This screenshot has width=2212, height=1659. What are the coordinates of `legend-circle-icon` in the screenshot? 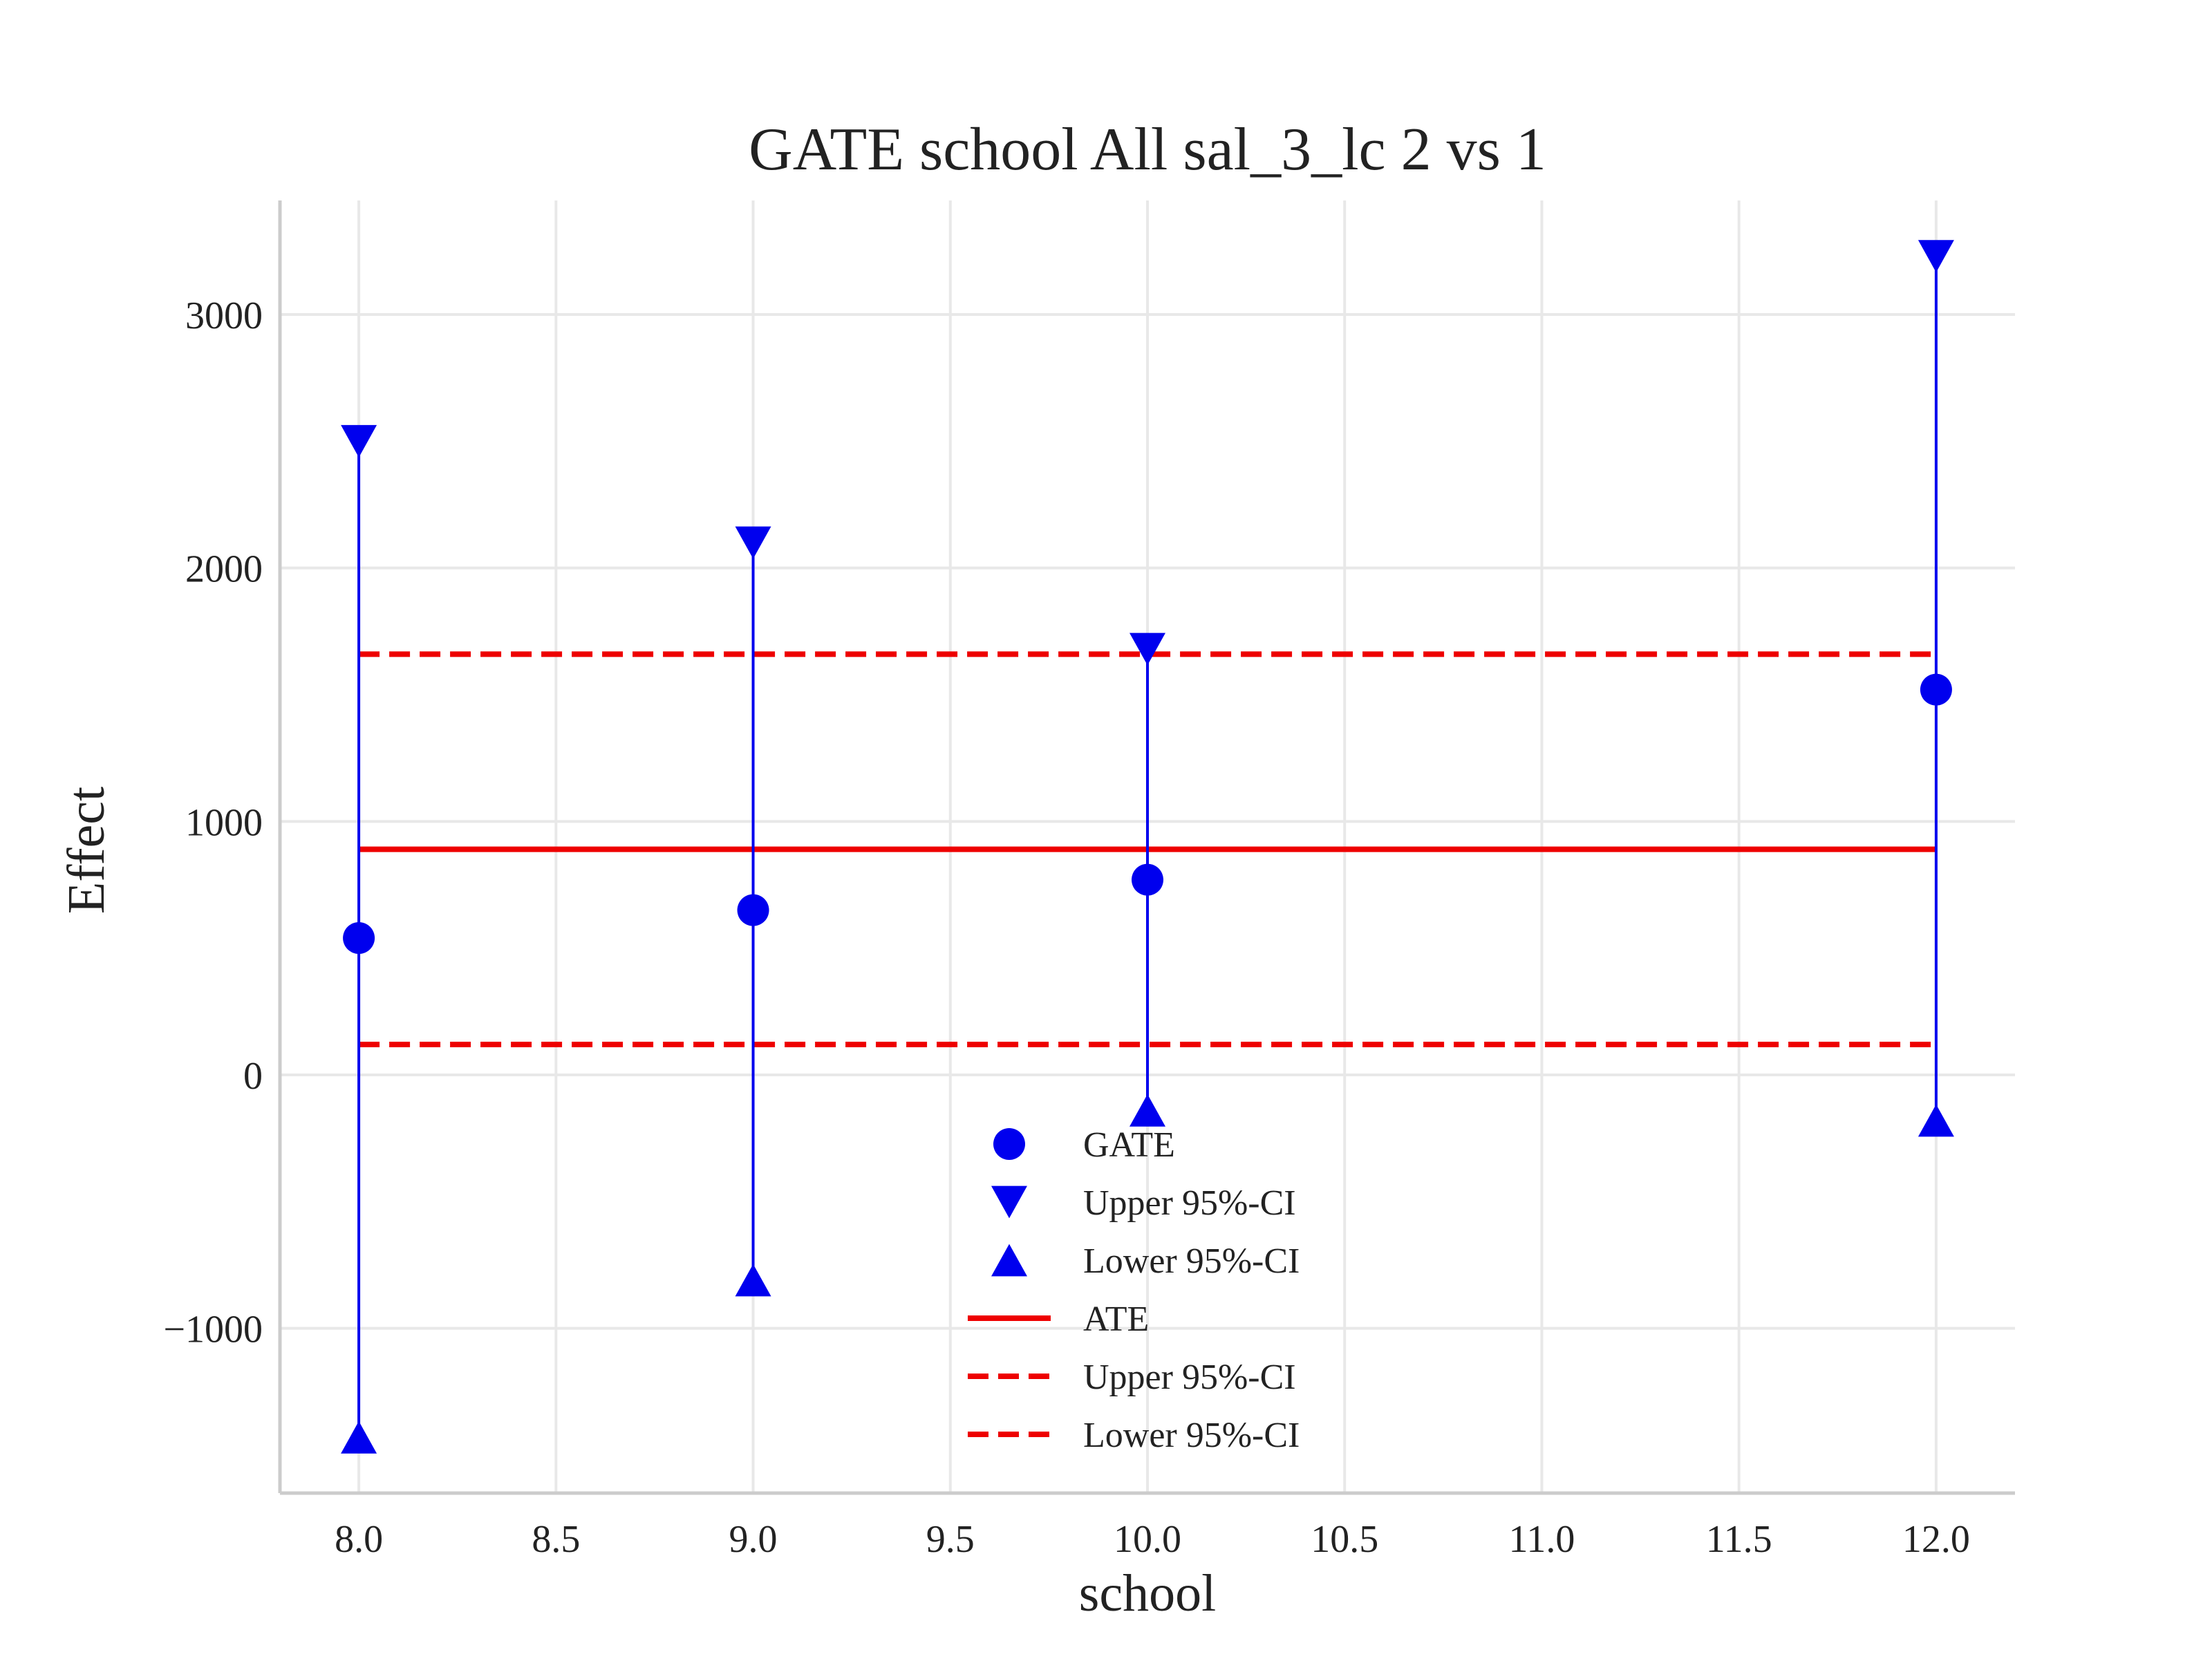 It's located at (1009, 1144).